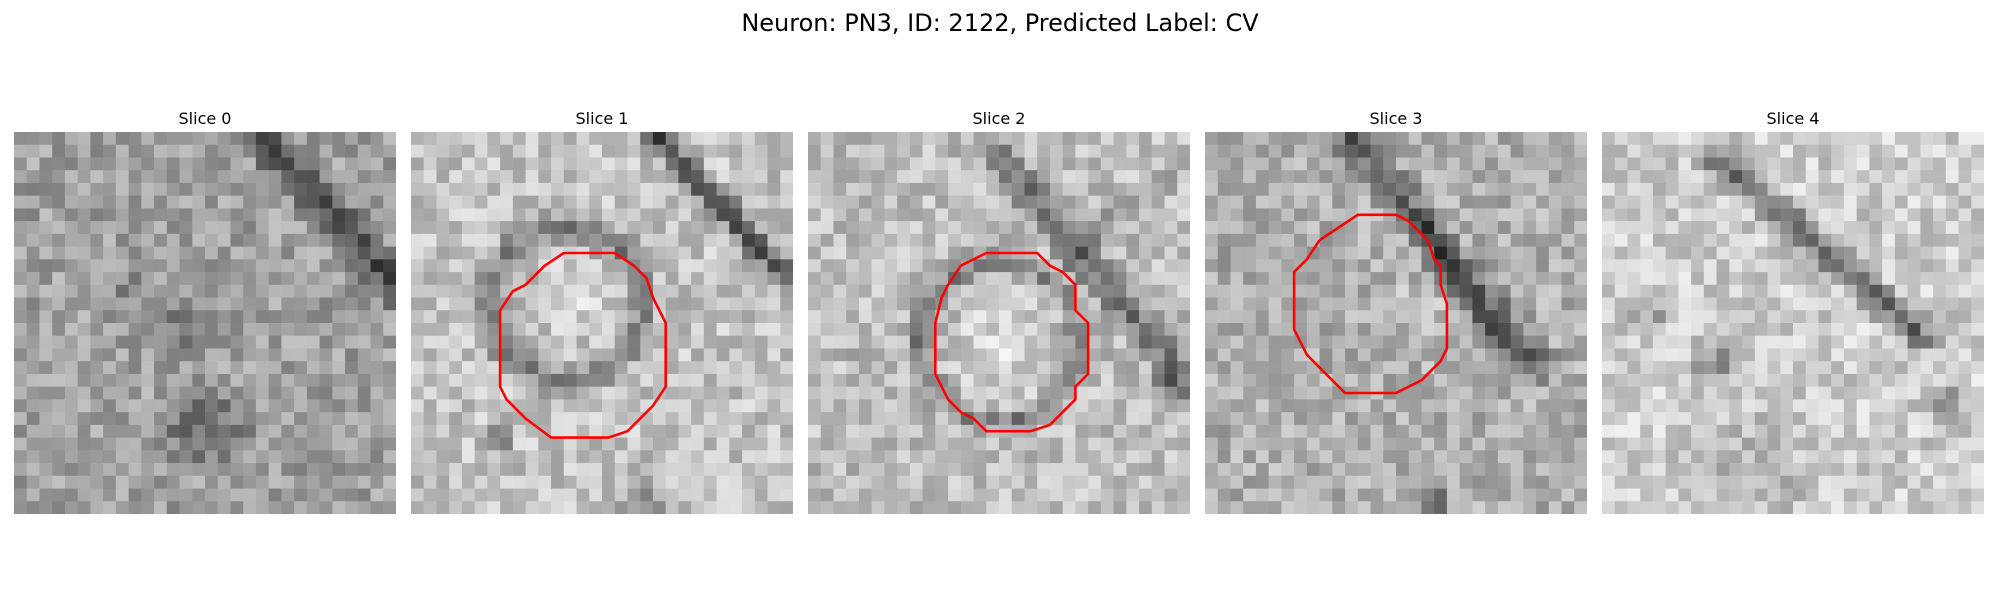 Image resolution: width=2000 pixels, height=600 pixels. What do you see at coordinates (602, 118) in the screenshot?
I see `slice-title-1: Slice 1` at bounding box center [602, 118].